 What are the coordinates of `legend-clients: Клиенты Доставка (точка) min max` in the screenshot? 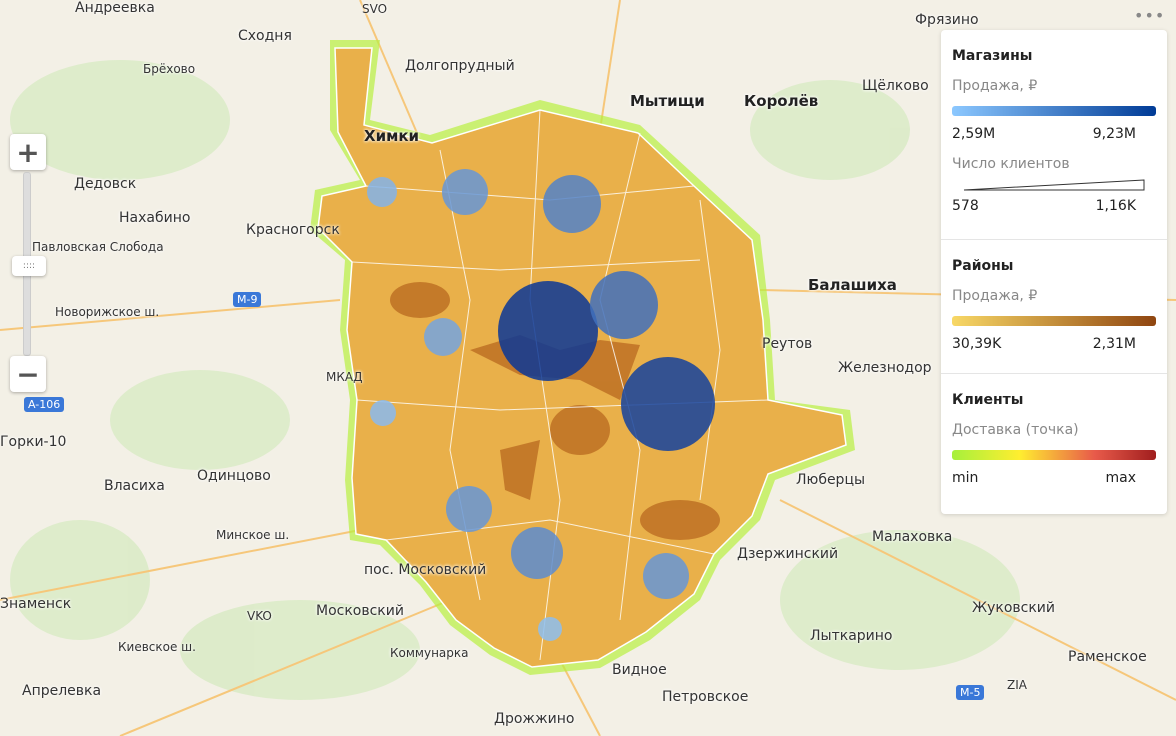 It's located at (1054, 479).